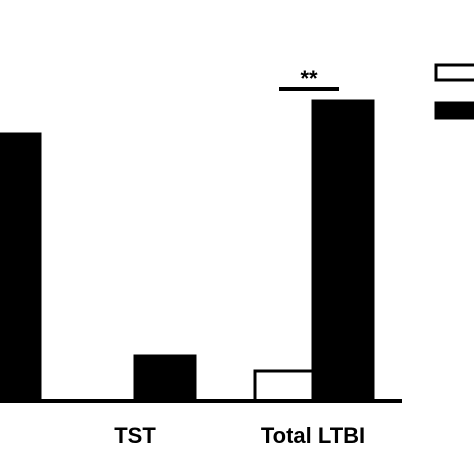 The image size is (474, 474). What do you see at coordinates (239, 435) in the screenshot?
I see `x-ticks-layer: TST Total LTBI` at bounding box center [239, 435].